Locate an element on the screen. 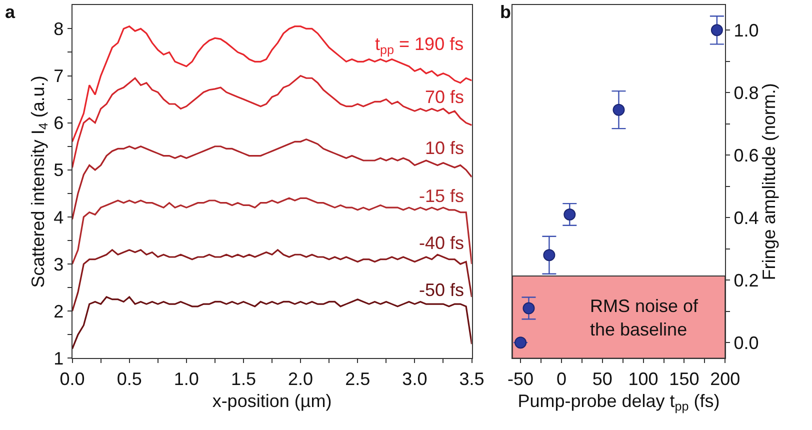 This screenshot has width=812, height=430. series-label: -50 fs is located at coordinates (441, 290).